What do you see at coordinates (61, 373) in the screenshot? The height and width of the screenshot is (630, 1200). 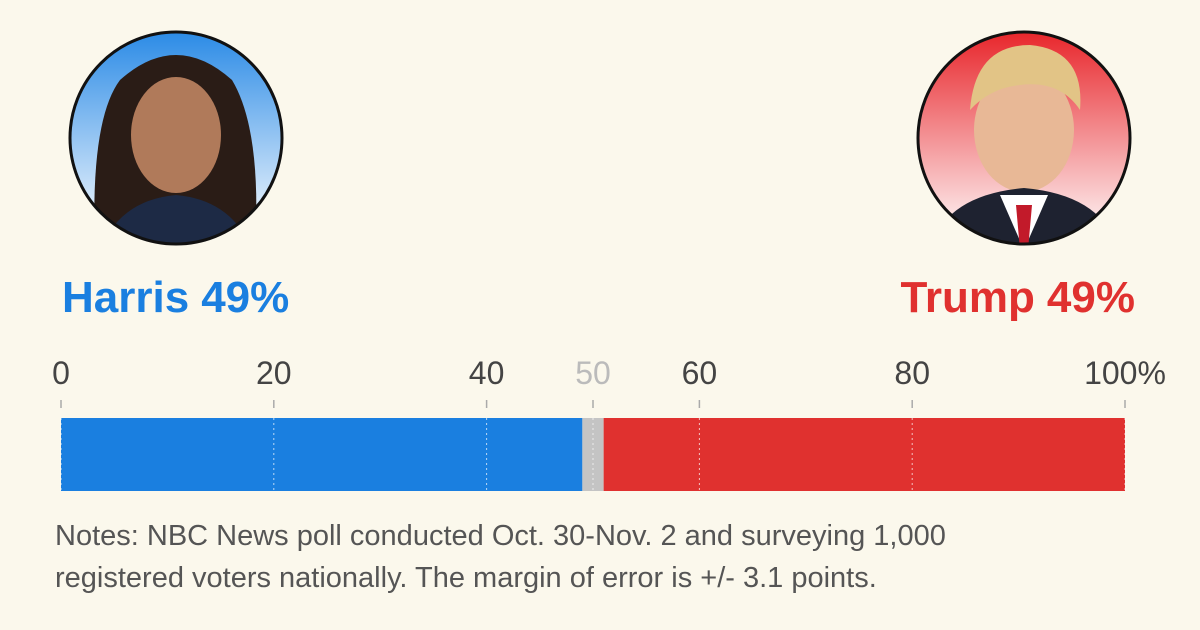 I see `x-tick-label: 0` at bounding box center [61, 373].